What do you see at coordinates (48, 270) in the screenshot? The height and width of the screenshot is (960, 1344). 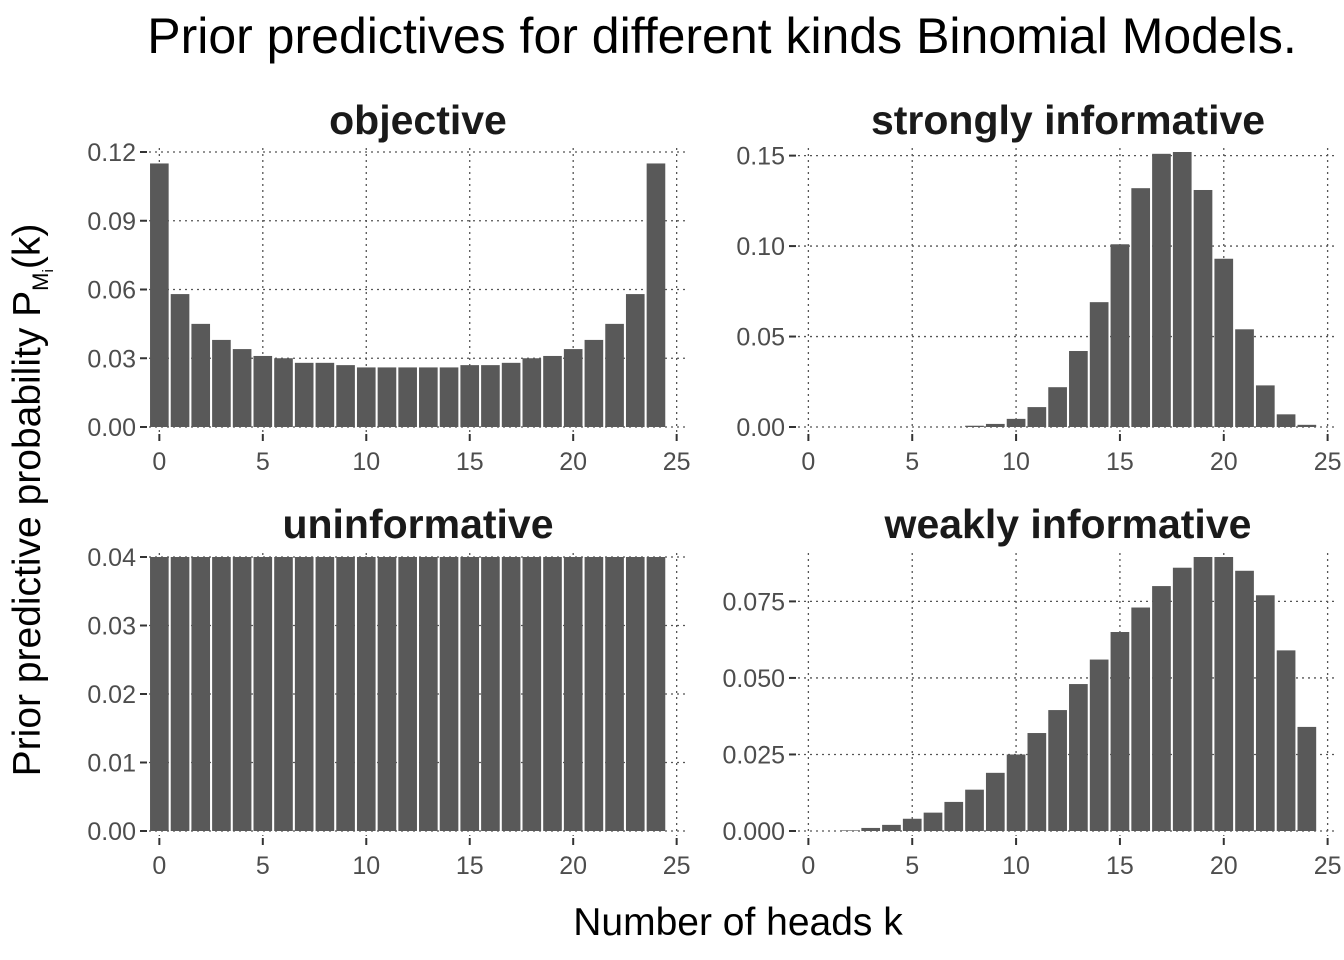 I see `y-axis-title-subsubscript: i` at bounding box center [48, 270].